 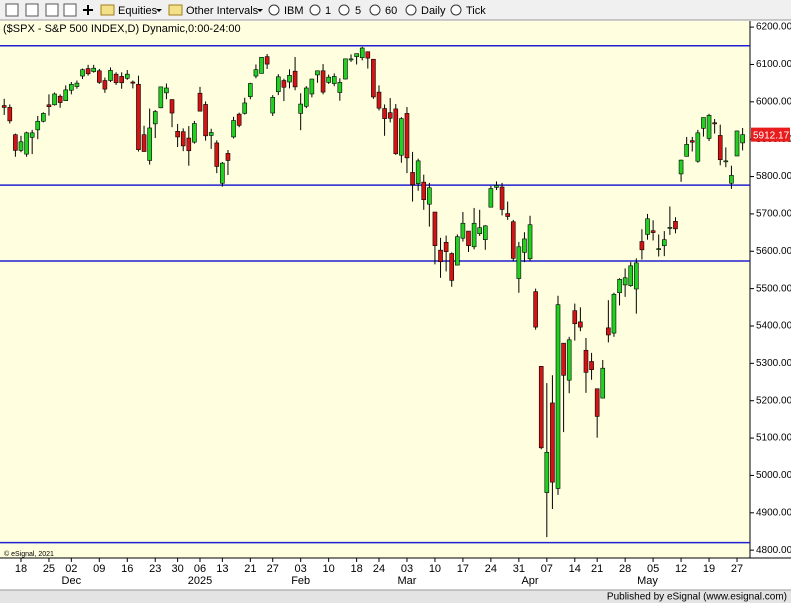 I want to click on toolbar, so click(x=395, y=10).